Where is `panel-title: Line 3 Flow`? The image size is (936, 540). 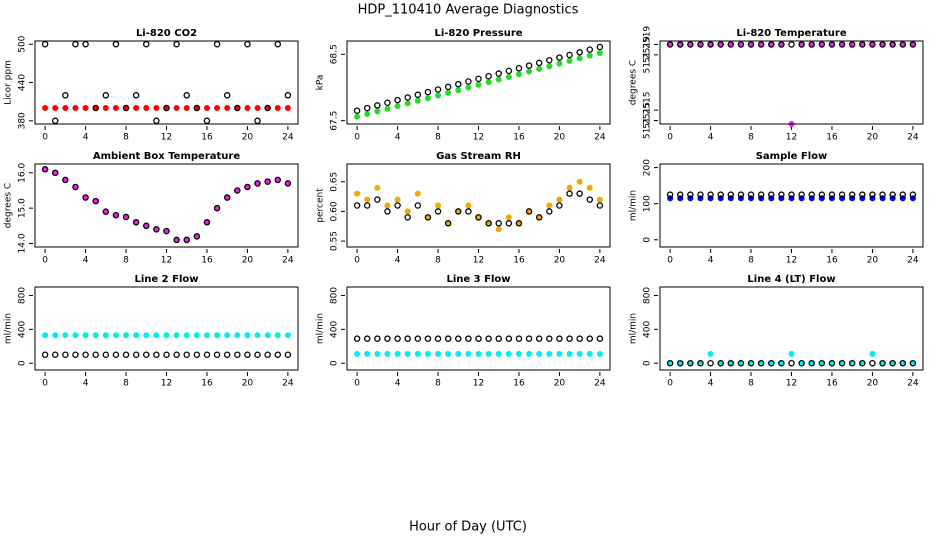
panel-title: Line 3 Flow is located at coordinates (479, 279).